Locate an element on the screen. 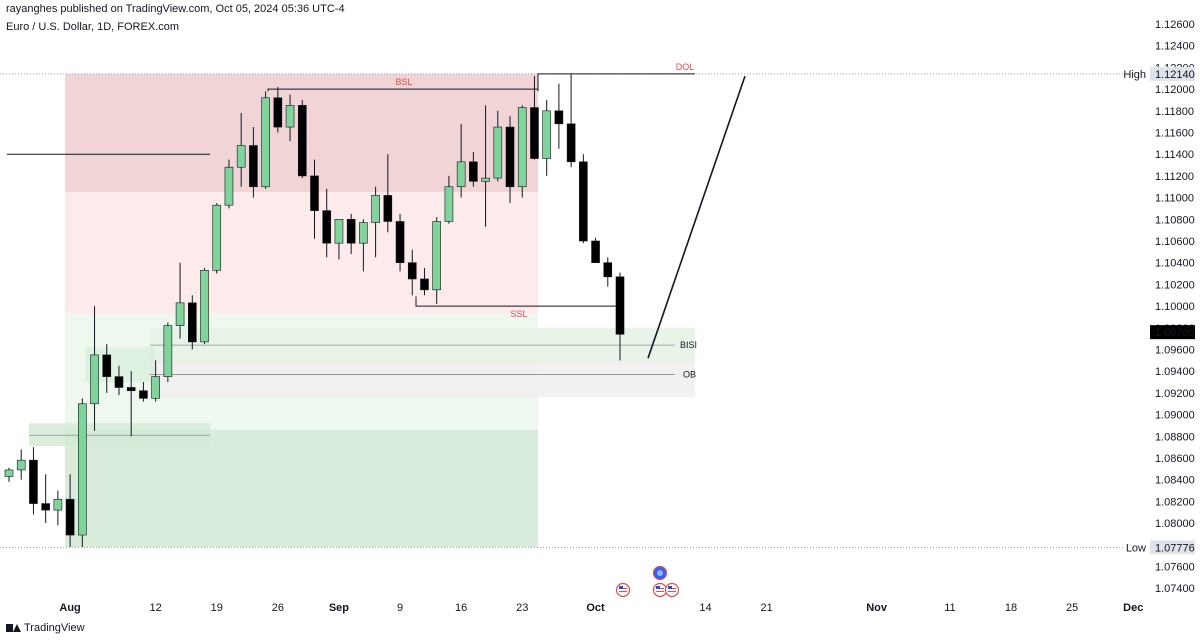 This screenshot has width=1200, height=640. y-tick-label: 1.07400 is located at coordinates (1175, 589).